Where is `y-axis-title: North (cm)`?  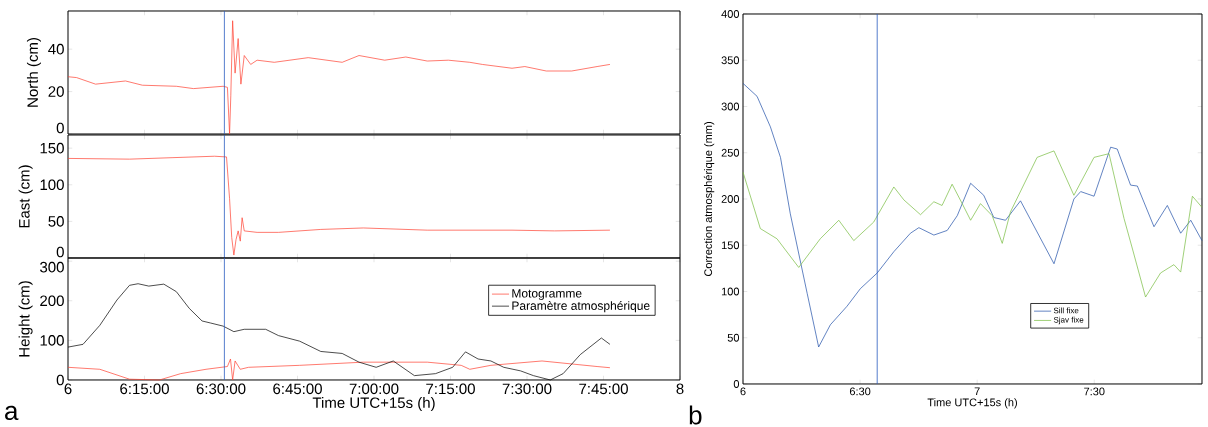
y-axis-title: North (cm) is located at coordinates (33, 72).